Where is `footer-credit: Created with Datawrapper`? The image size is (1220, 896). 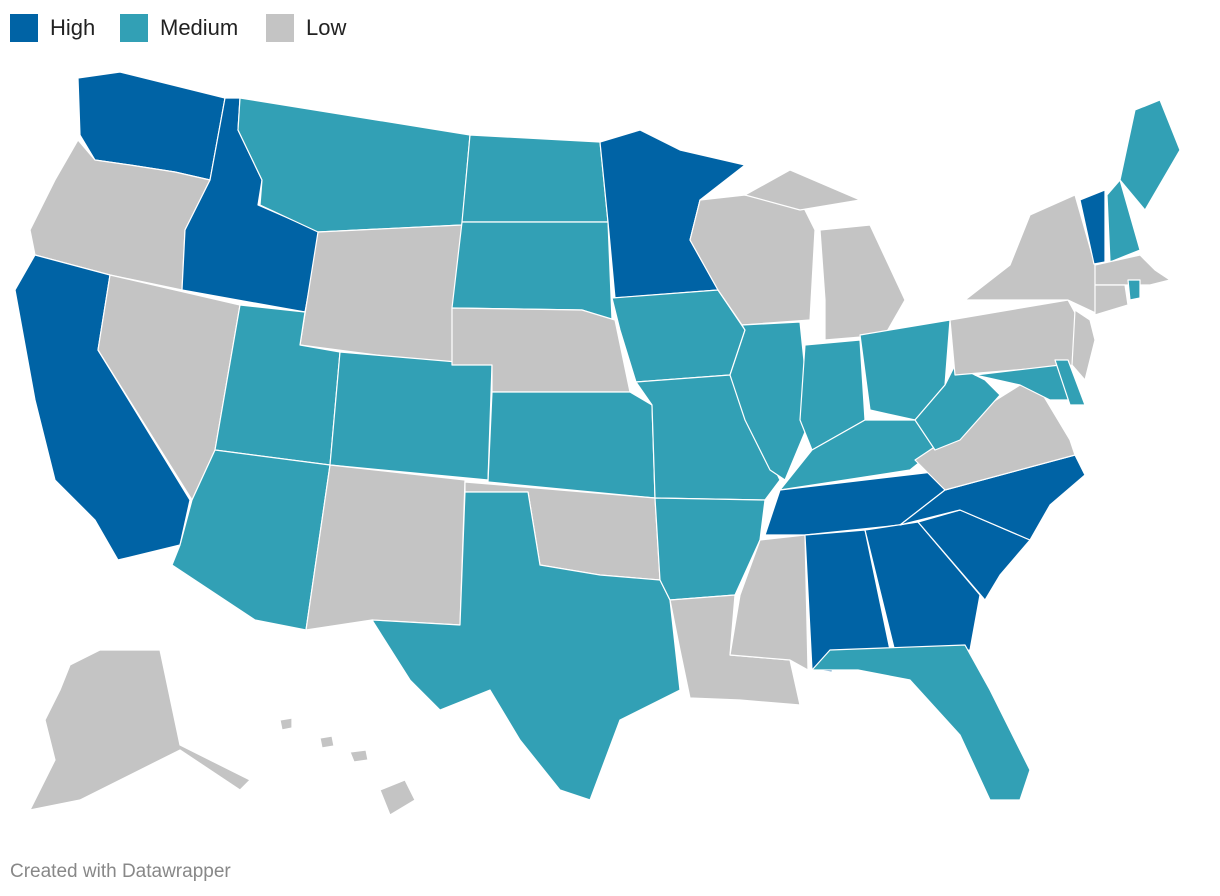 footer-credit: Created with Datawrapper is located at coordinates (120, 871).